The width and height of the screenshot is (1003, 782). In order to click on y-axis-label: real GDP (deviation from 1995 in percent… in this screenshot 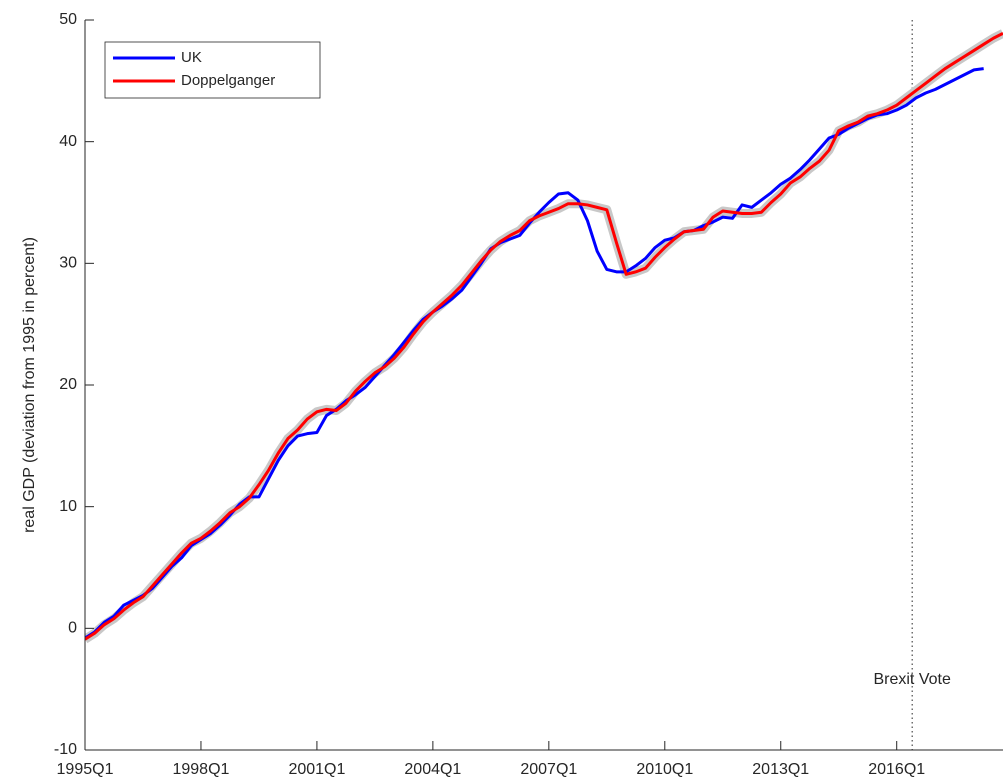, I will do `click(29, 385)`.